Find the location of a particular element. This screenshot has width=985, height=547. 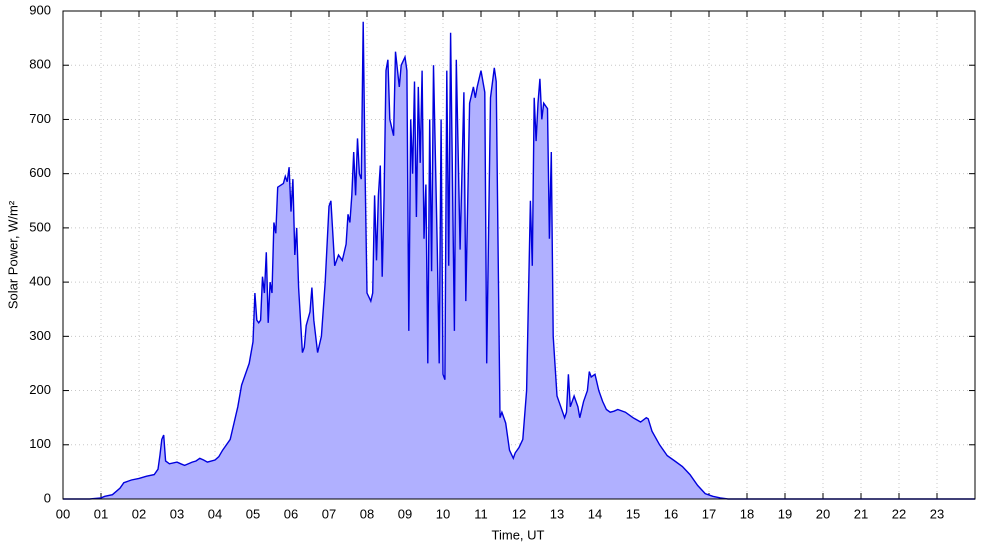

x-tick-label: 07 is located at coordinates (329, 513).